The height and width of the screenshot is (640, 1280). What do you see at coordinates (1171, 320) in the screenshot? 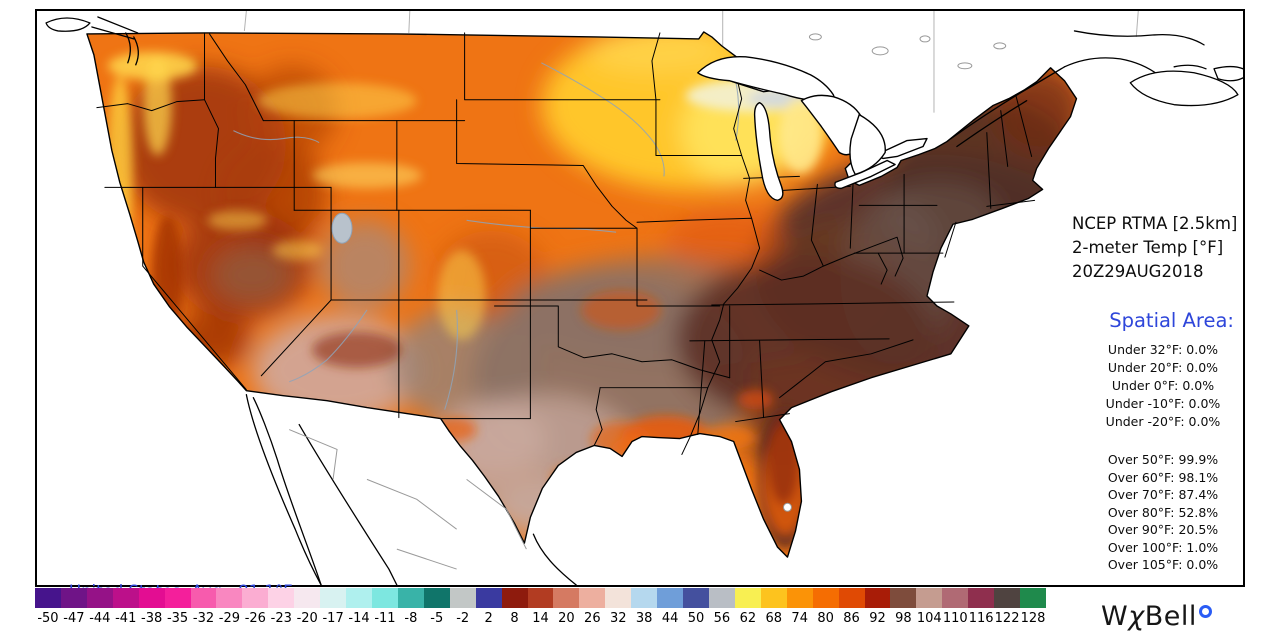
I see `spatial-area-heading: Spatial Area:` at bounding box center [1171, 320].